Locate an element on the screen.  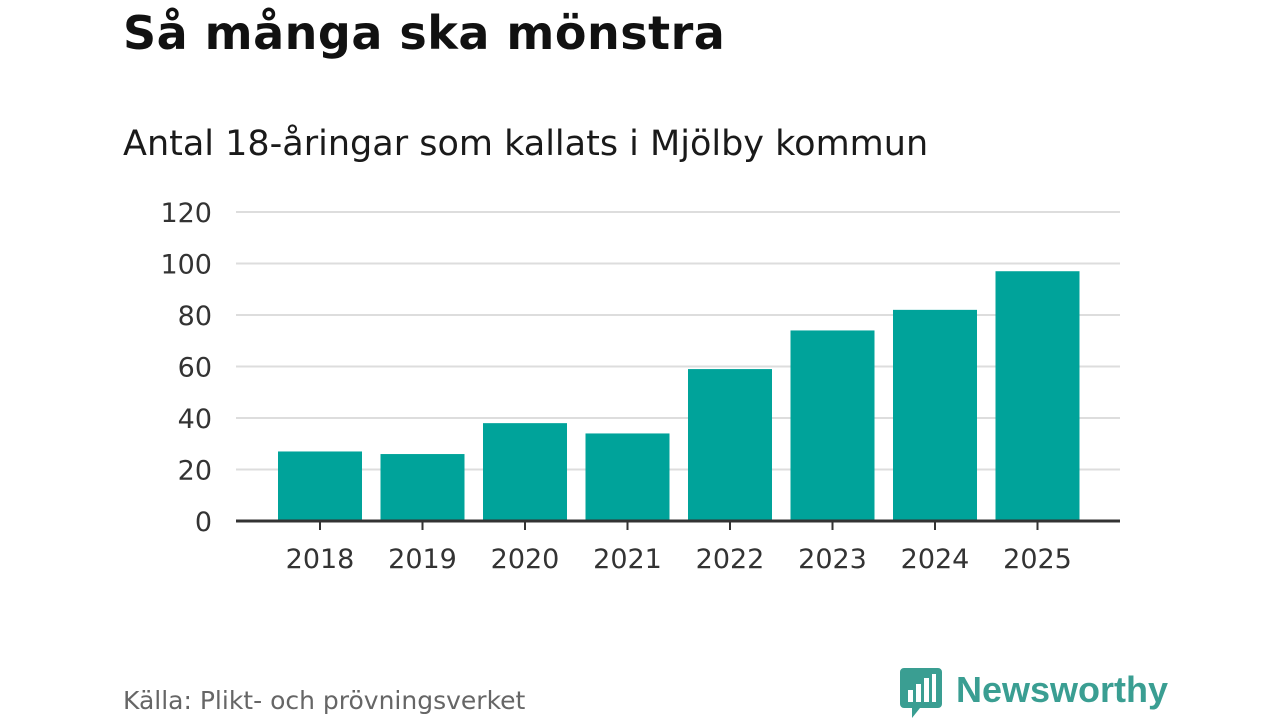
bar-2020 is located at coordinates (525, 472).